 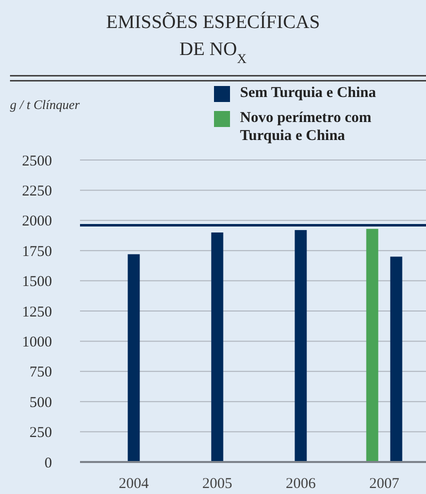 I want to click on y-tick-label: 250, so click(x=41, y=433).